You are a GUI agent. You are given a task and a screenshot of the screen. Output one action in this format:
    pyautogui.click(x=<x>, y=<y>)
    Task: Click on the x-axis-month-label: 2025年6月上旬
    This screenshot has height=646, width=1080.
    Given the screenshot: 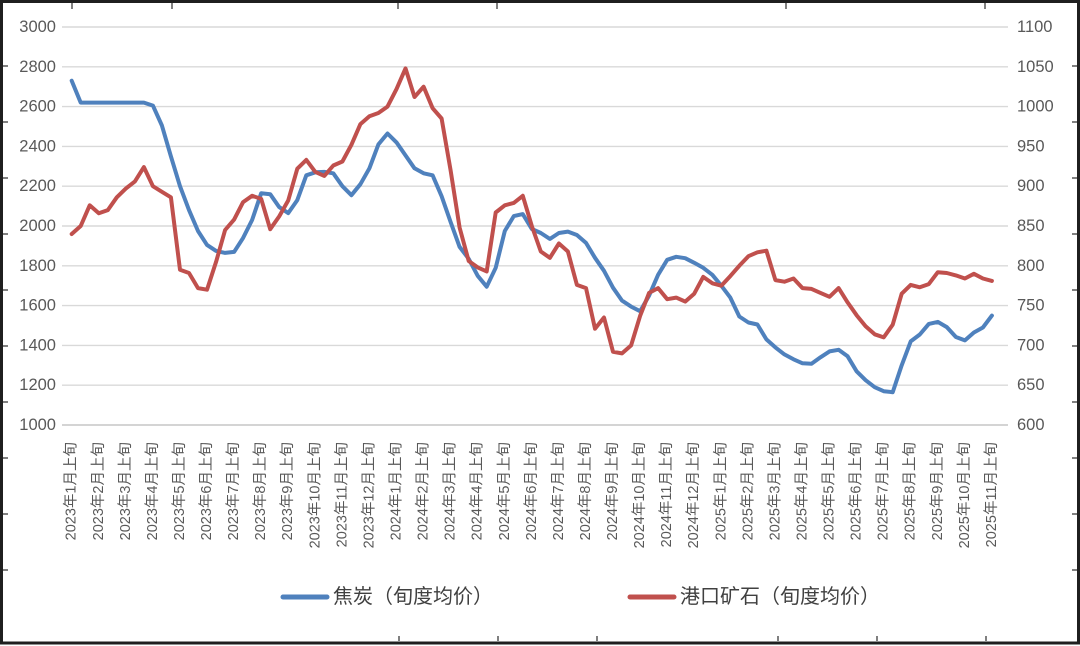 What is the action you would take?
    pyautogui.click(x=856, y=491)
    